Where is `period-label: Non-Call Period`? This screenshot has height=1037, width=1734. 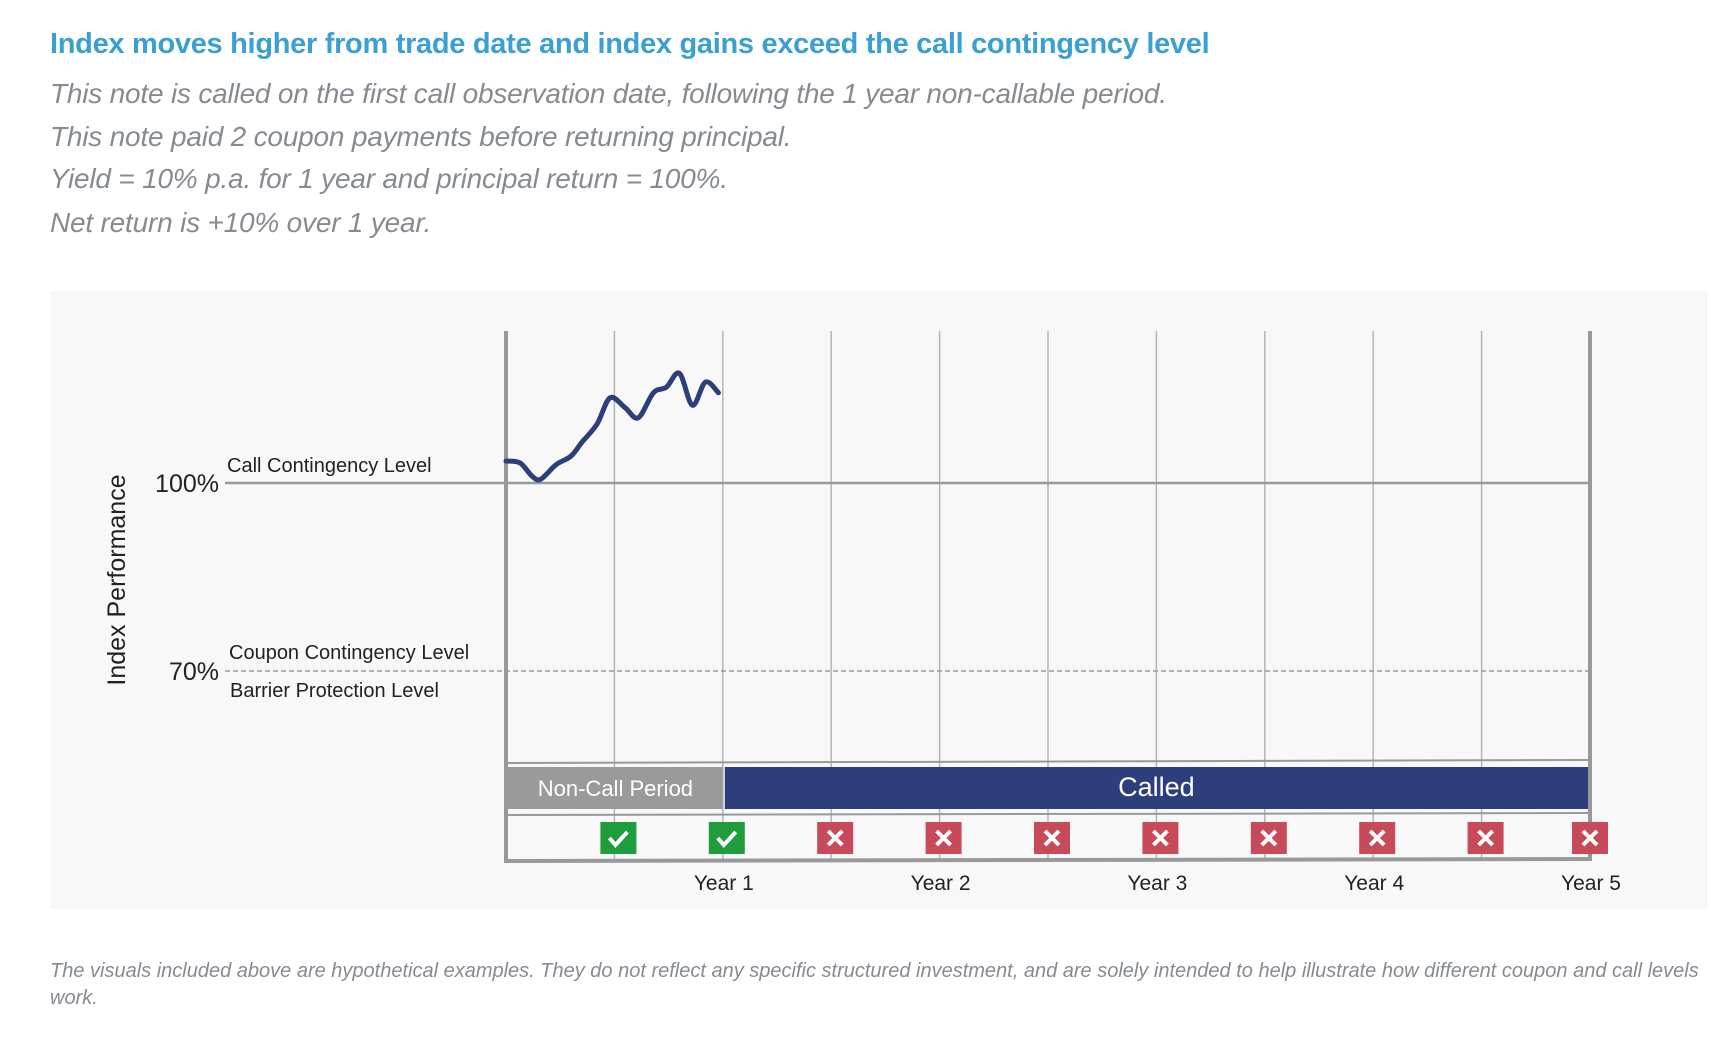
period-label: Non-Call Period is located at coordinates (615, 788).